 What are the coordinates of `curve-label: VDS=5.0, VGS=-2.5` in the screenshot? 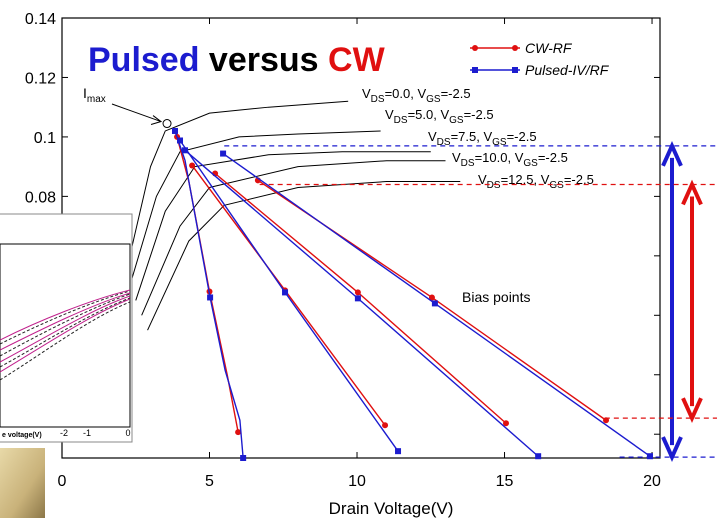 It's located at (439, 116).